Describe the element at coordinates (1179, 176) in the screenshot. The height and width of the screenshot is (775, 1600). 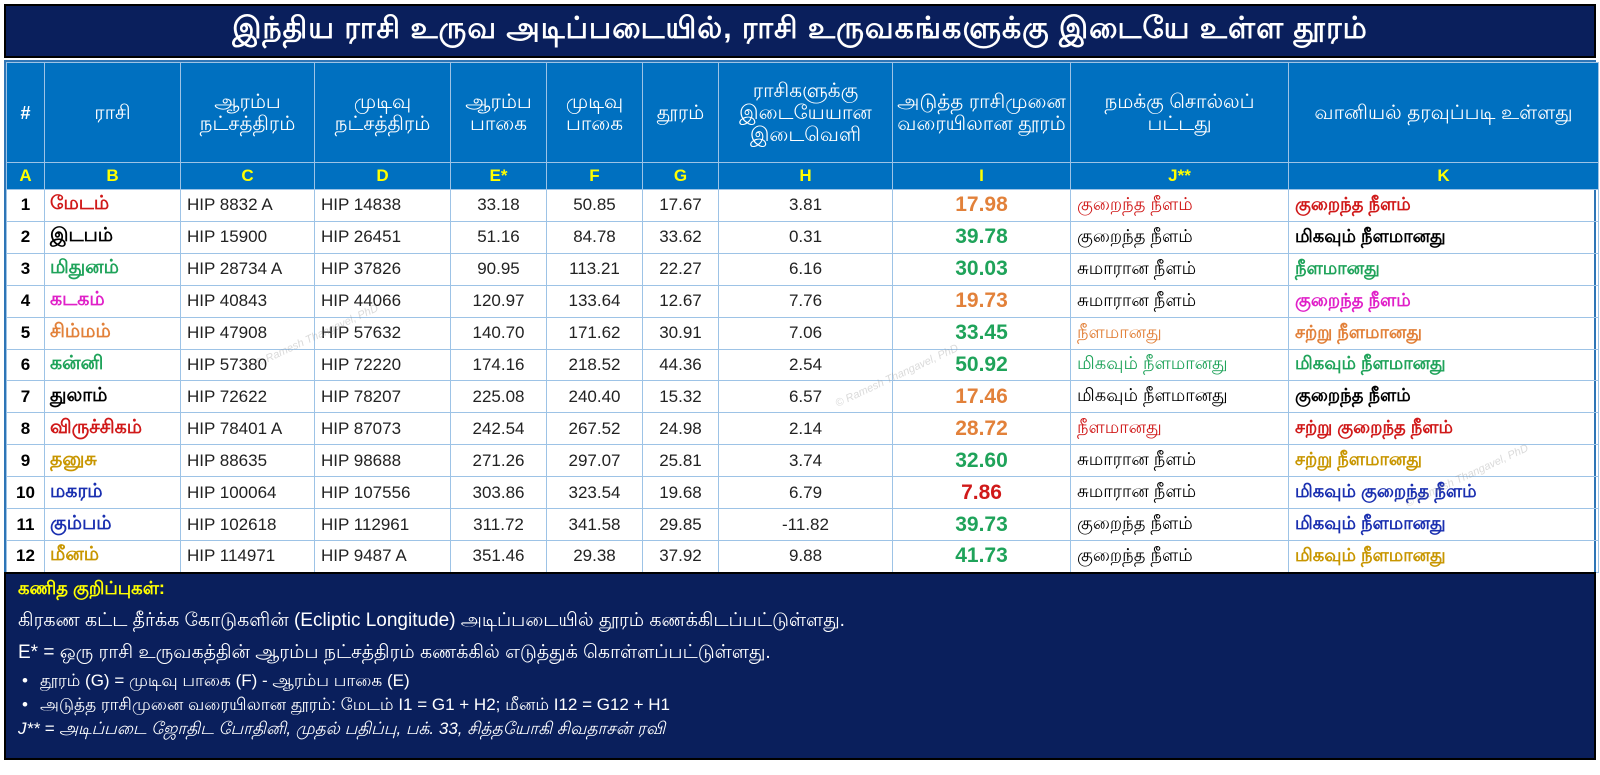
I see `column-letter: J**` at that location.